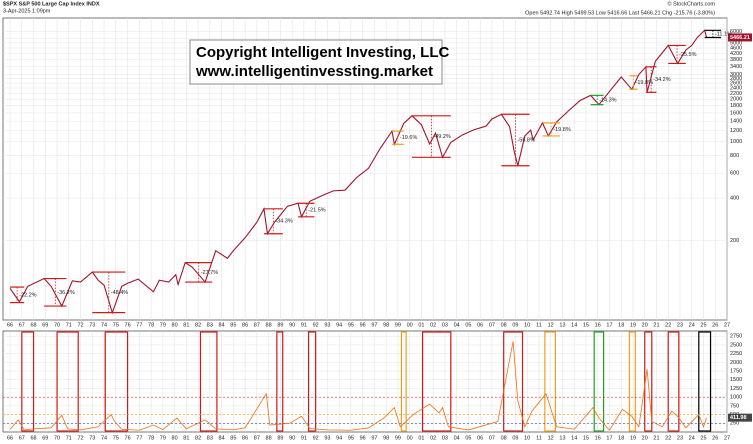 The height and width of the screenshot is (444, 753). What do you see at coordinates (257, 438) in the screenshot?
I see `x-tick-label: 87` at bounding box center [257, 438].